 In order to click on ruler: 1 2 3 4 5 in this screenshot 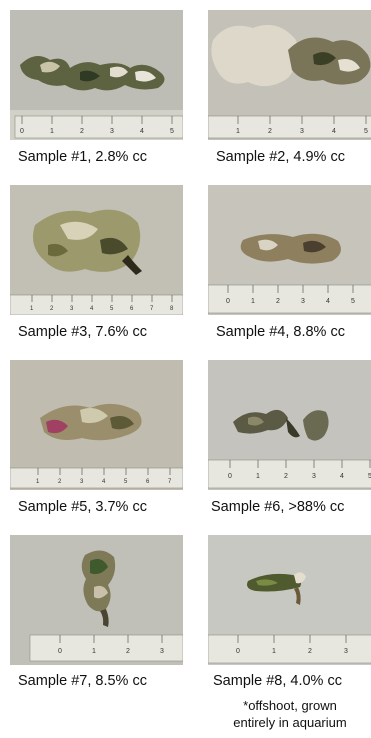, I will do `click(289, 127)`.